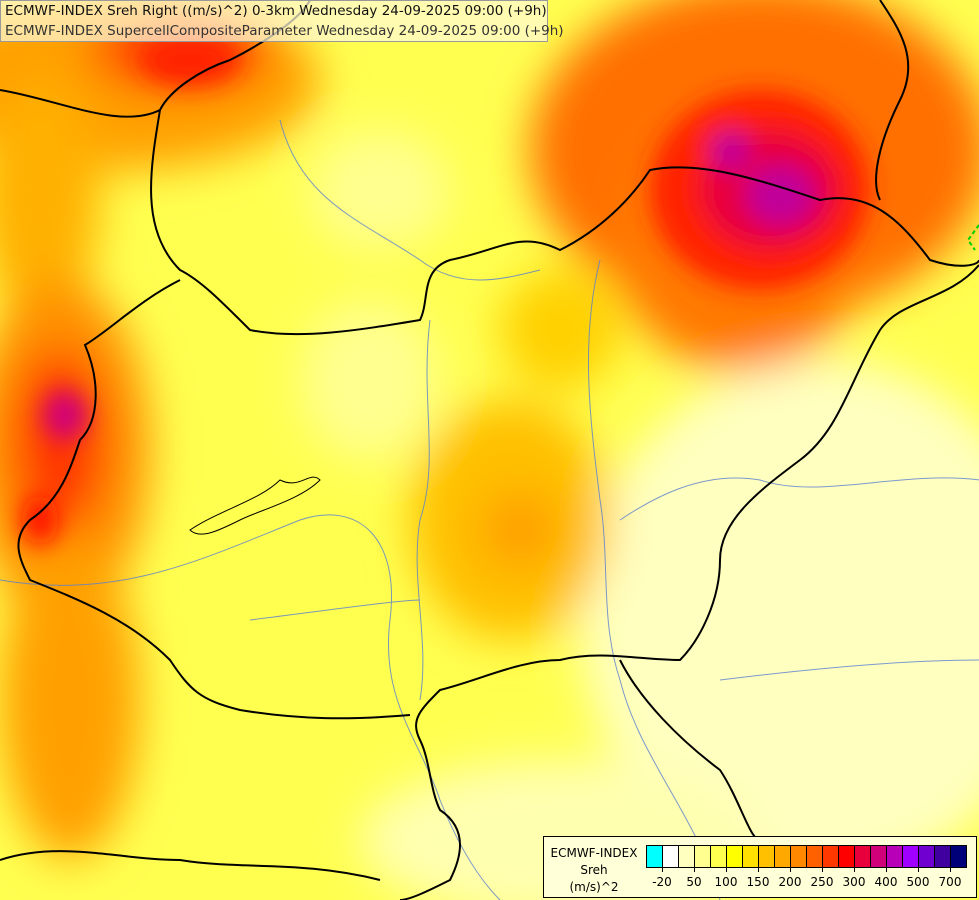 The image size is (979, 900). I want to click on legend-ticks: -20 50 100 150 200 250 300 400 500 700, so click(807, 880).